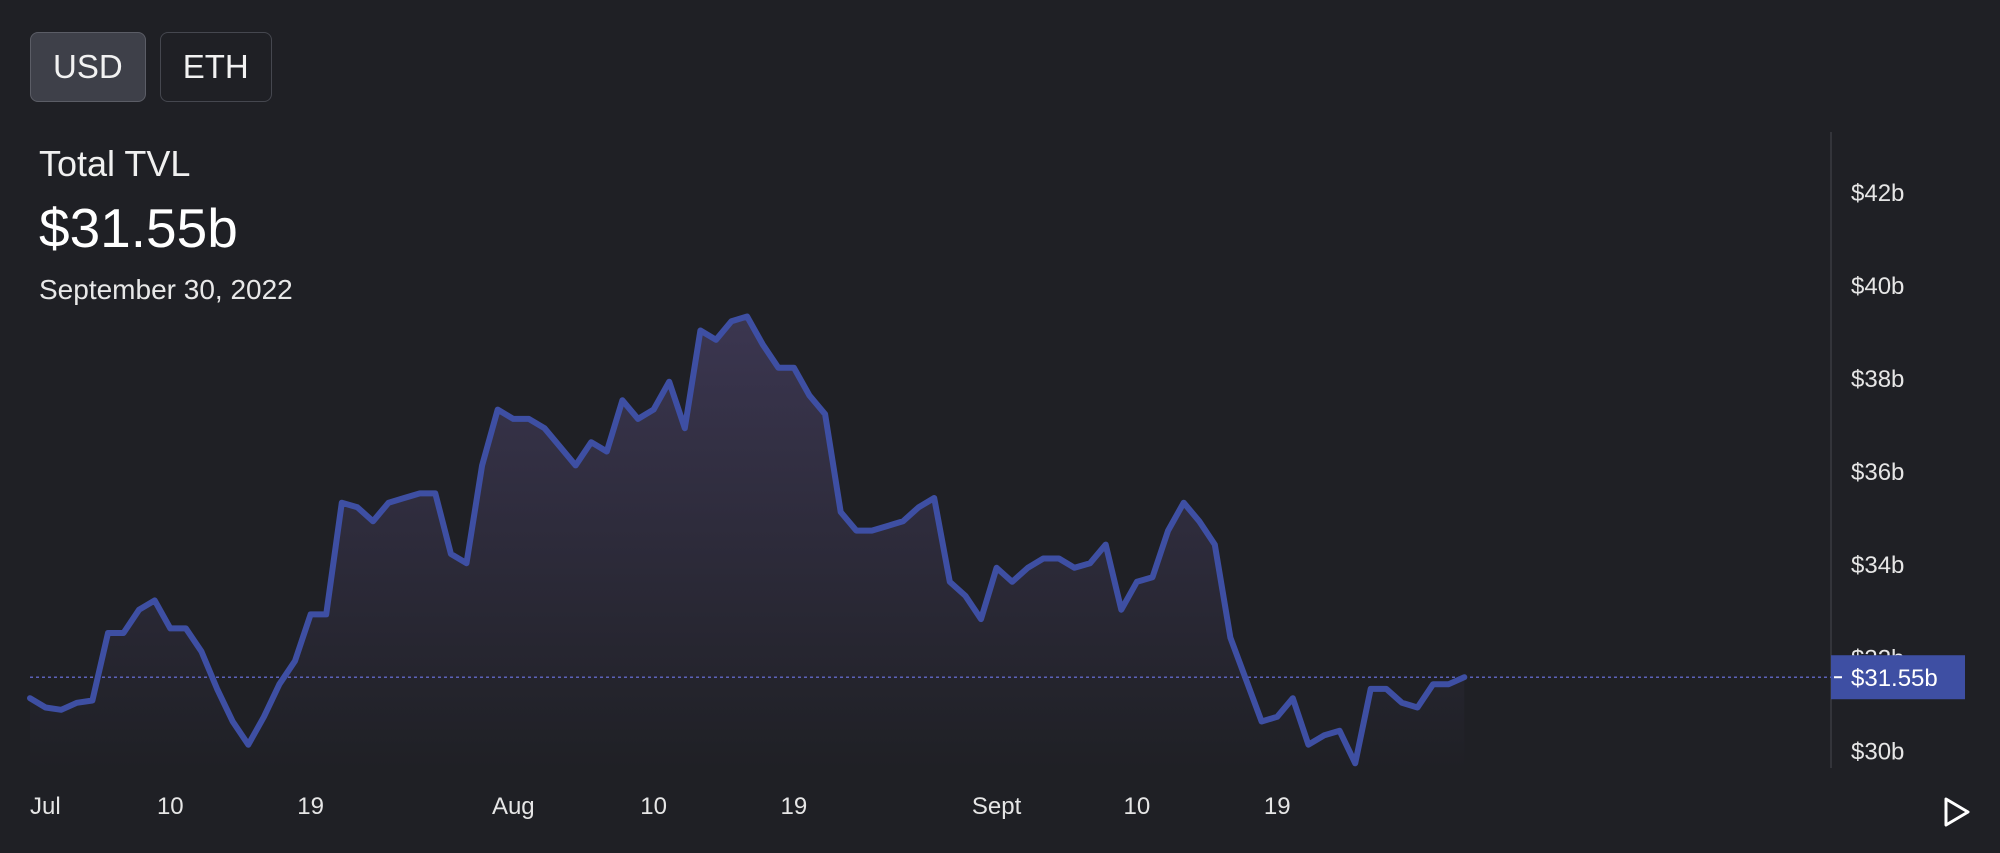 This screenshot has width=2000, height=853. I want to click on y-tick-label: $38b, so click(1877, 379).